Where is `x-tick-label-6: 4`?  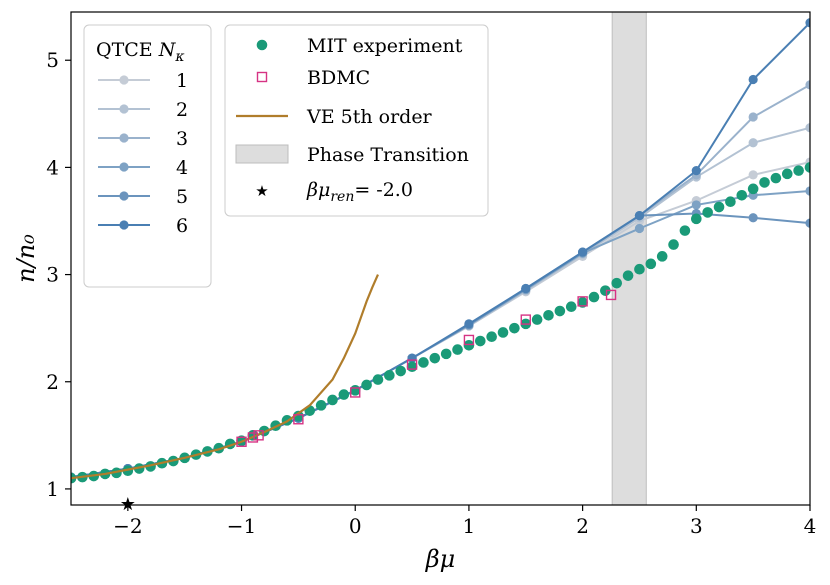
x-tick-label-6: 4 is located at coordinates (810, 526).